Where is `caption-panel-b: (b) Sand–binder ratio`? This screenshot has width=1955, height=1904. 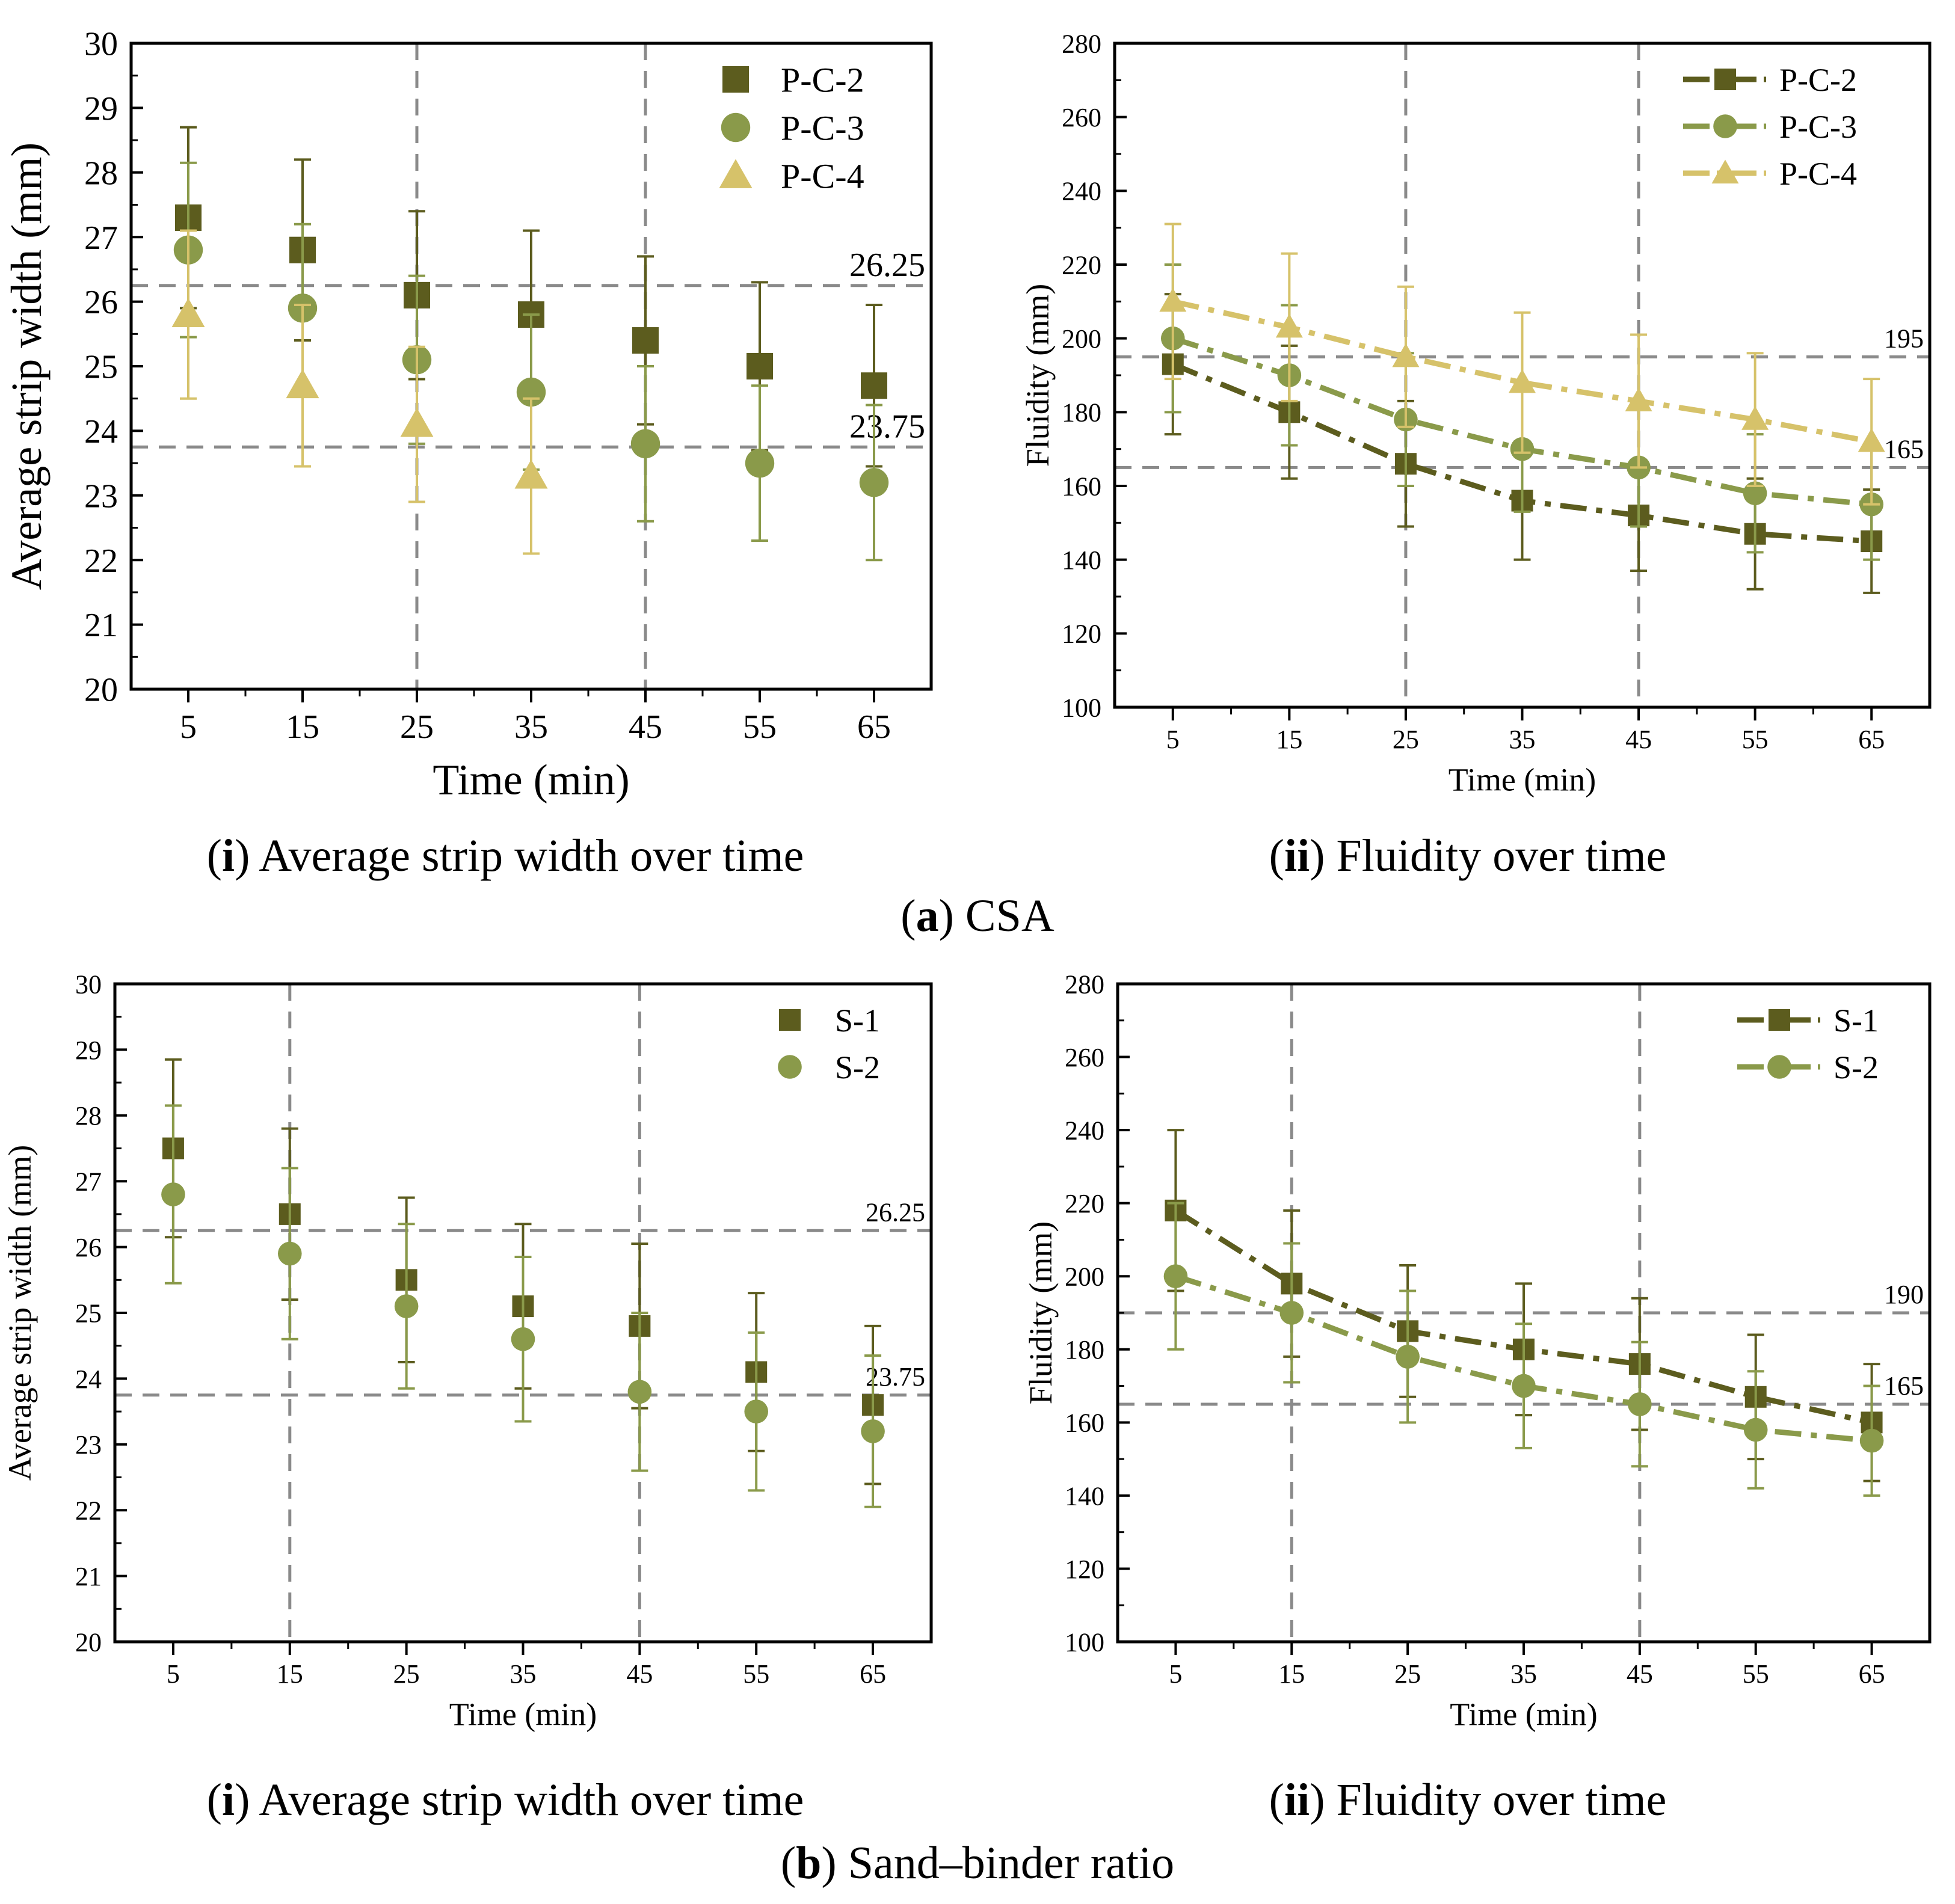 caption-panel-b: (b) Sand–binder ratio is located at coordinates (978, 1863).